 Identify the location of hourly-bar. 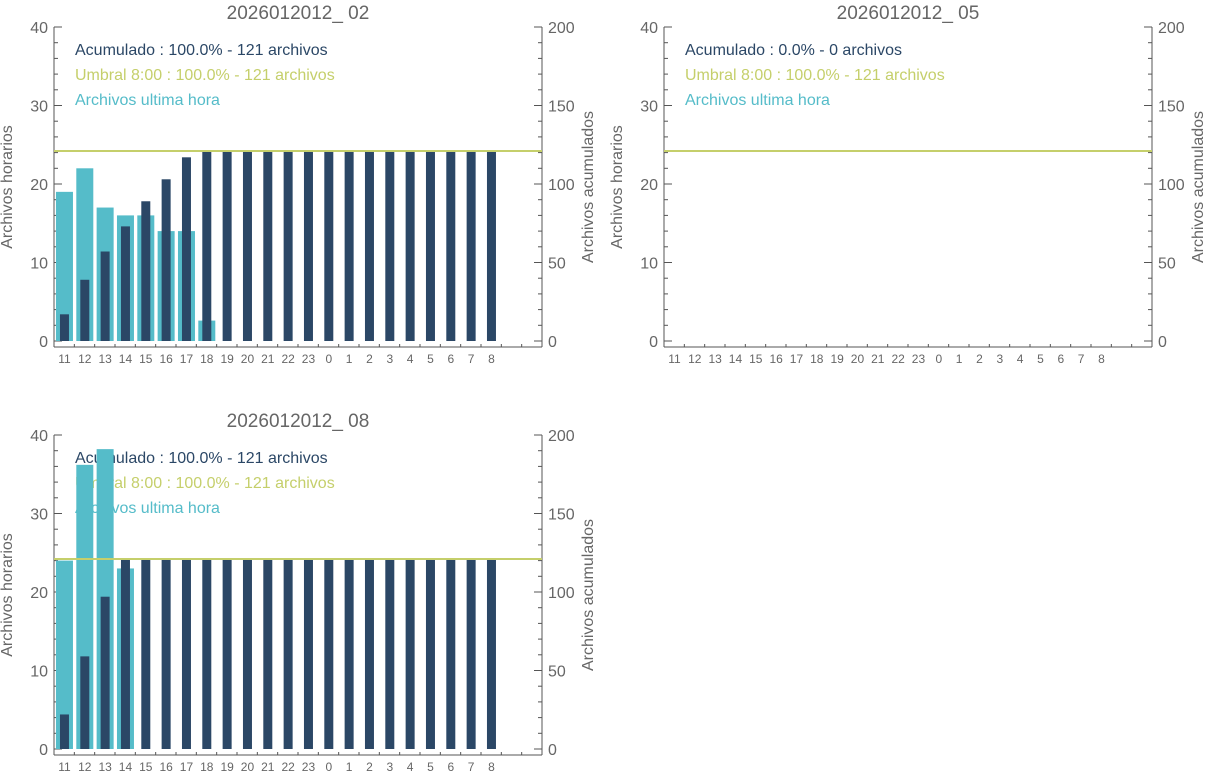
(64, 266).